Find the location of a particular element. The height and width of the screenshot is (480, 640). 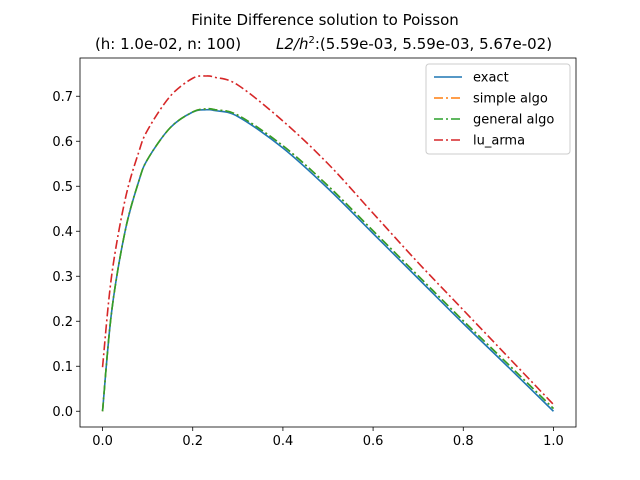

x-tick-label: 0.4 is located at coordinates (283, 441).